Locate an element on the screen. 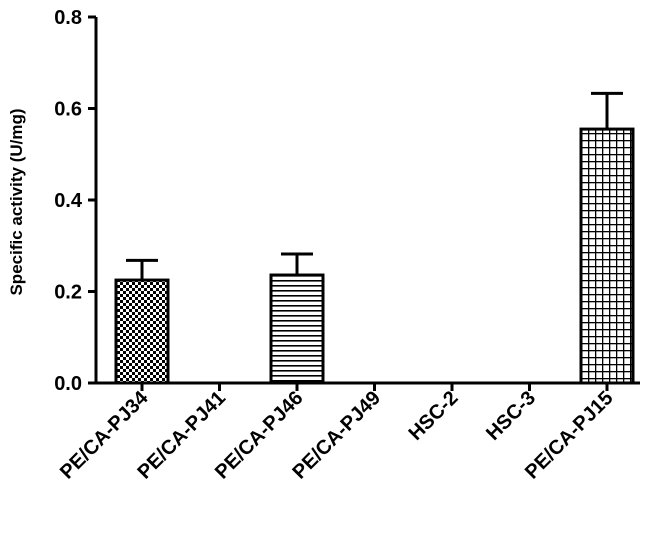  y-axis-ticks: 0.0 0.2 0.4 0.6 0.8 is located at coordinates (75, 201).